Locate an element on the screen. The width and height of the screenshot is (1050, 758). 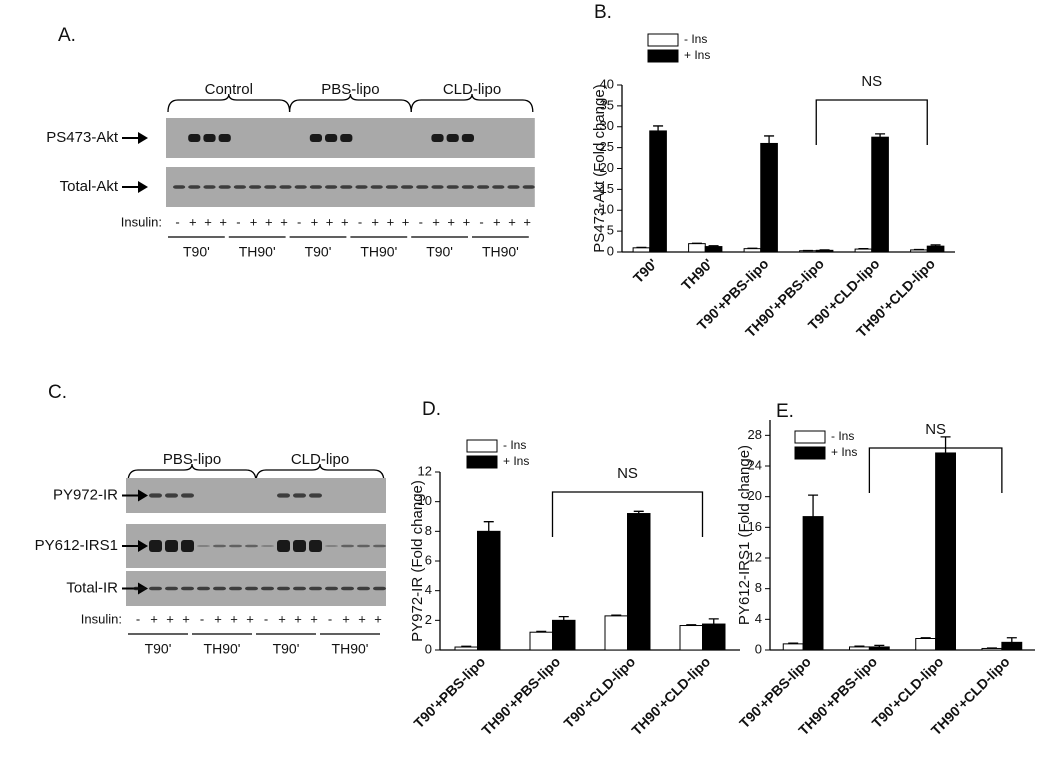
panel-label: E. is located at coordinates (785, 411).